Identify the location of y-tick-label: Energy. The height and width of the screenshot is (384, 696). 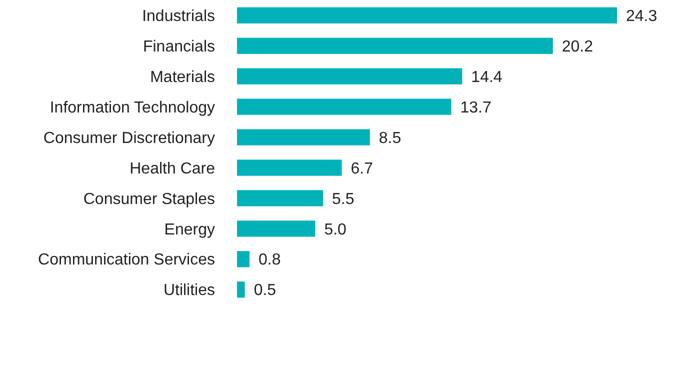
(189, 229).